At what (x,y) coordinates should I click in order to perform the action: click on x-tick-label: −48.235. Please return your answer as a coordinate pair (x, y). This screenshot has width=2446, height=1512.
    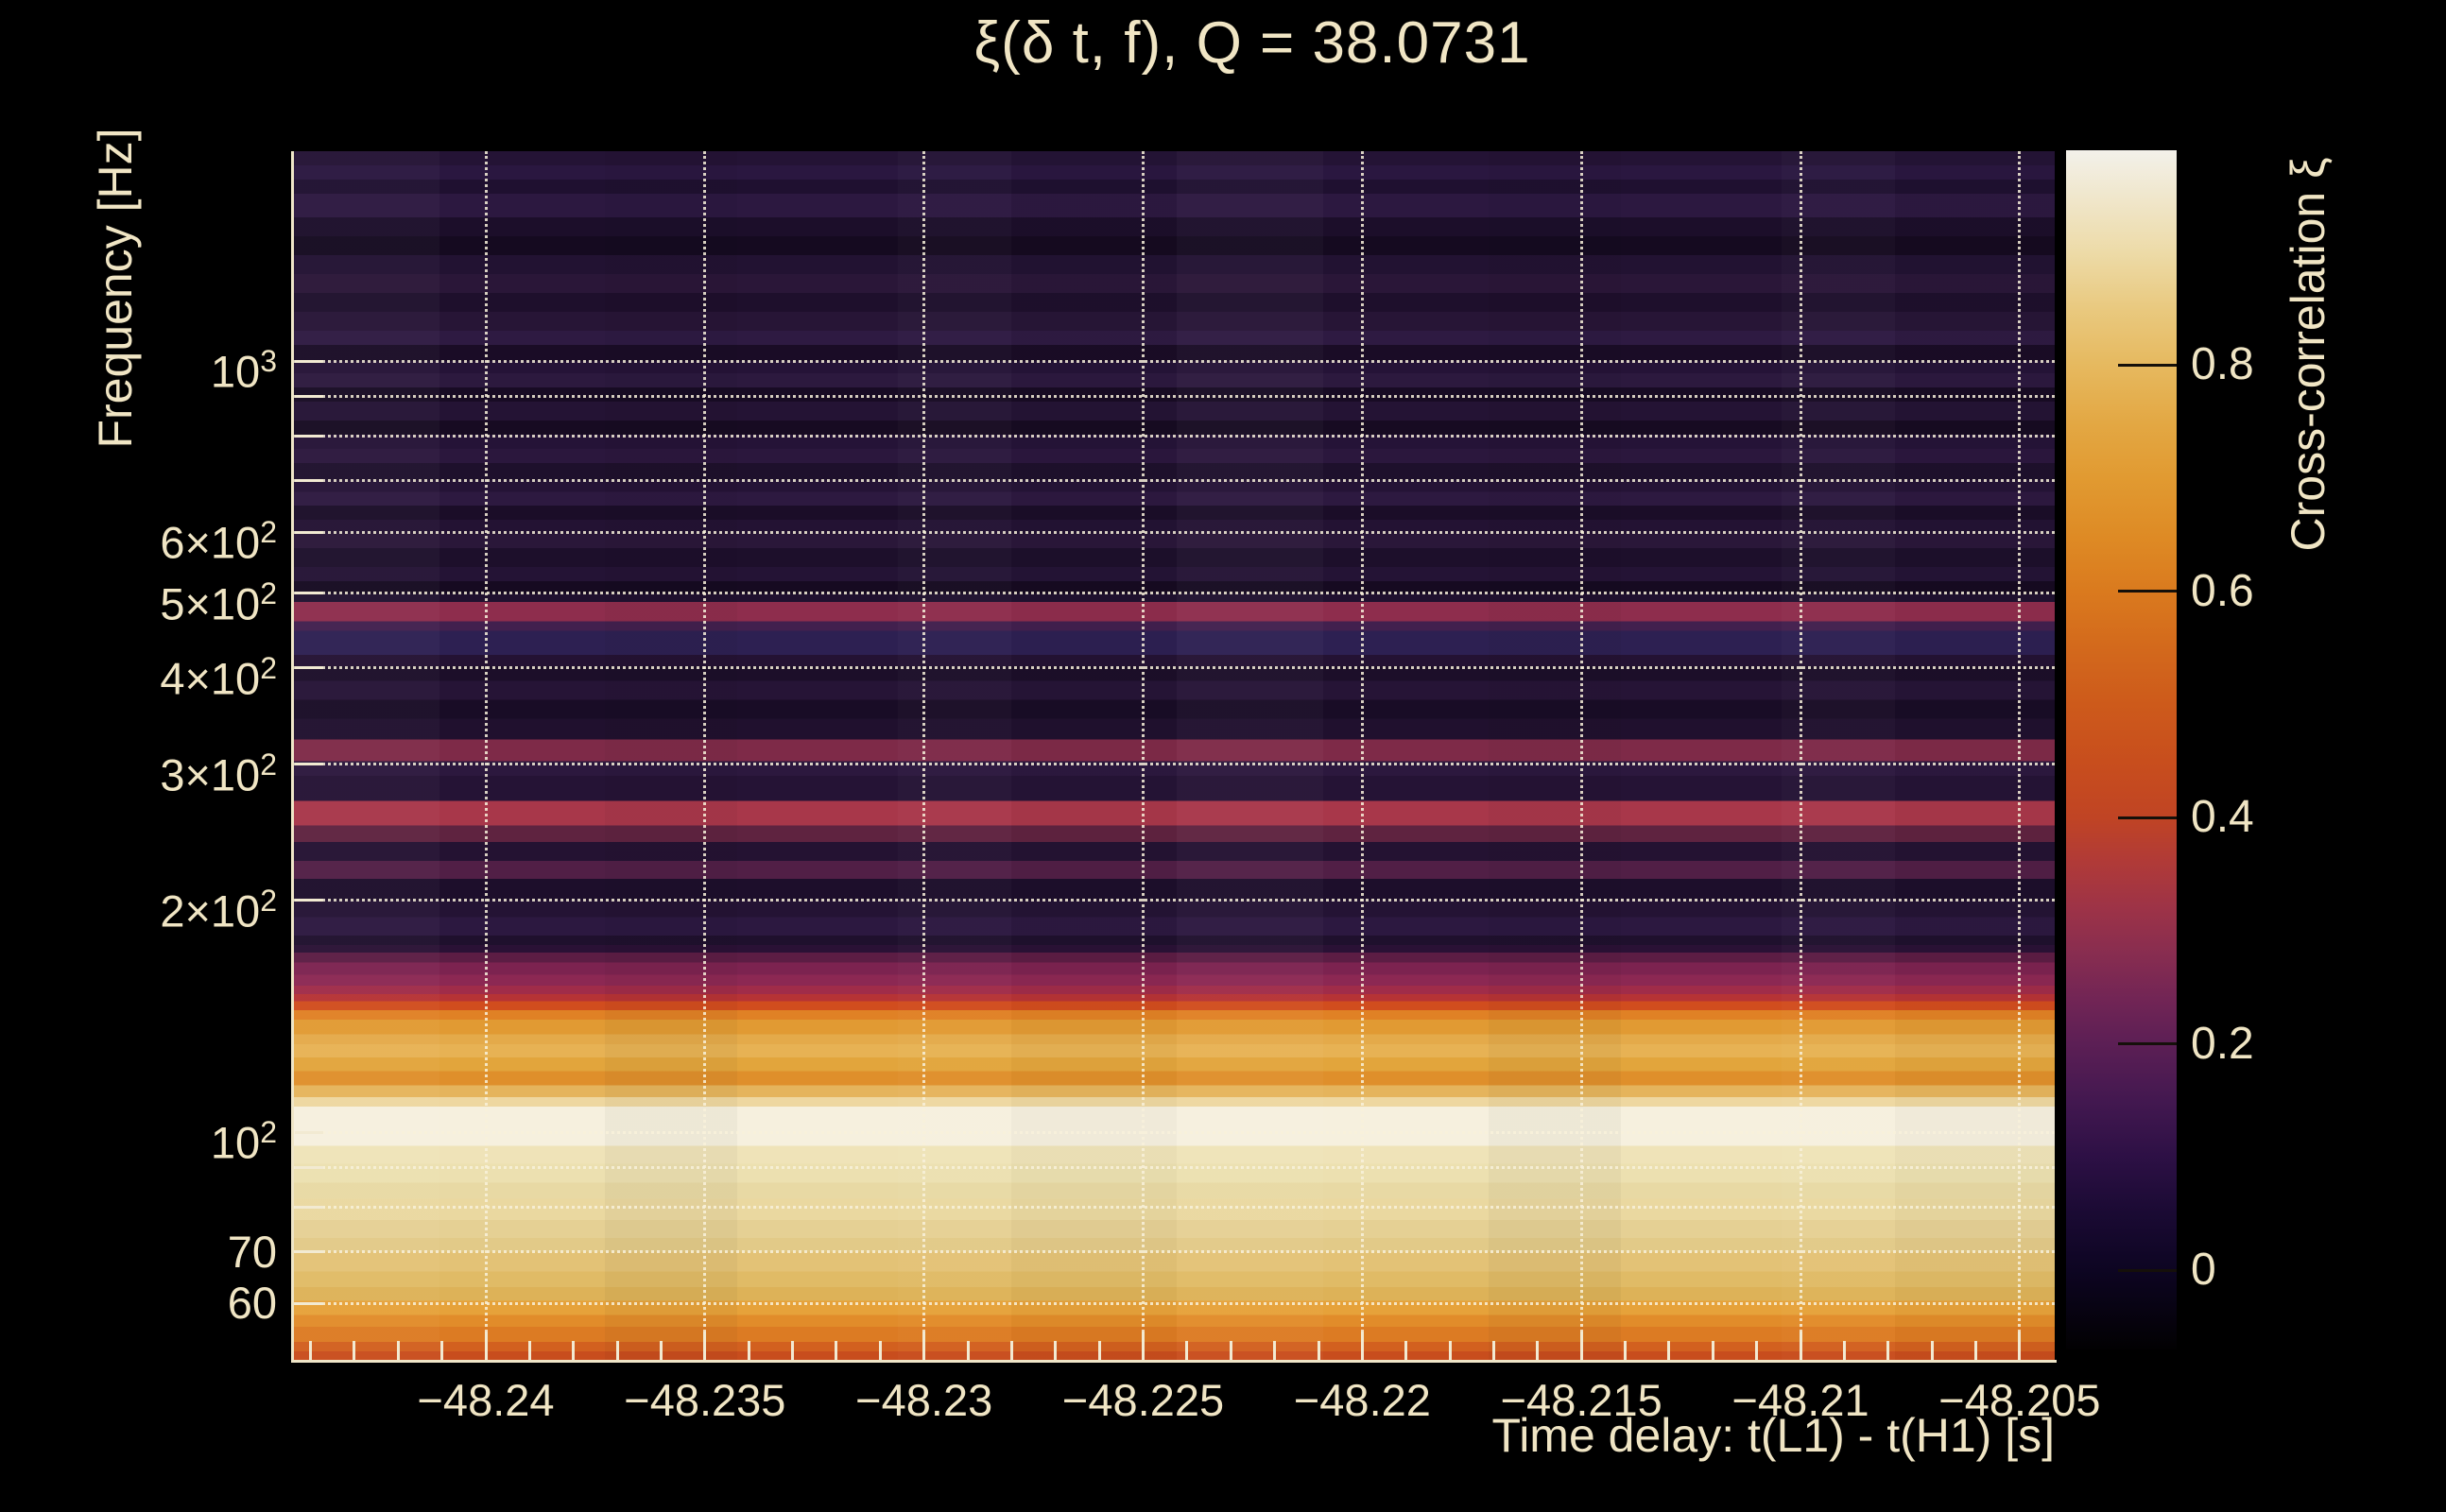
    Looking at the image, I should click on (705, 1400).